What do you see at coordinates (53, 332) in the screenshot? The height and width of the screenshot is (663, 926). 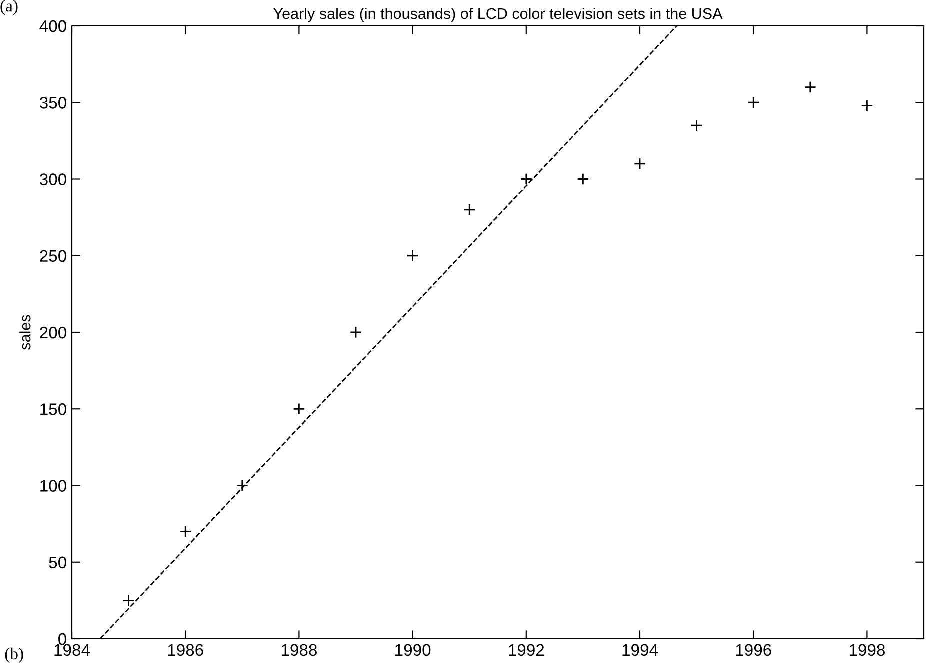 I see `y-tick-label: 200` at bounding box center [53, 332].